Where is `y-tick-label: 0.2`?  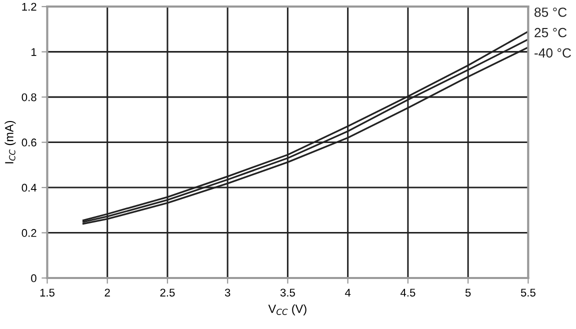 y-tick-label: 0.2 is located at coordinates (29, 233).